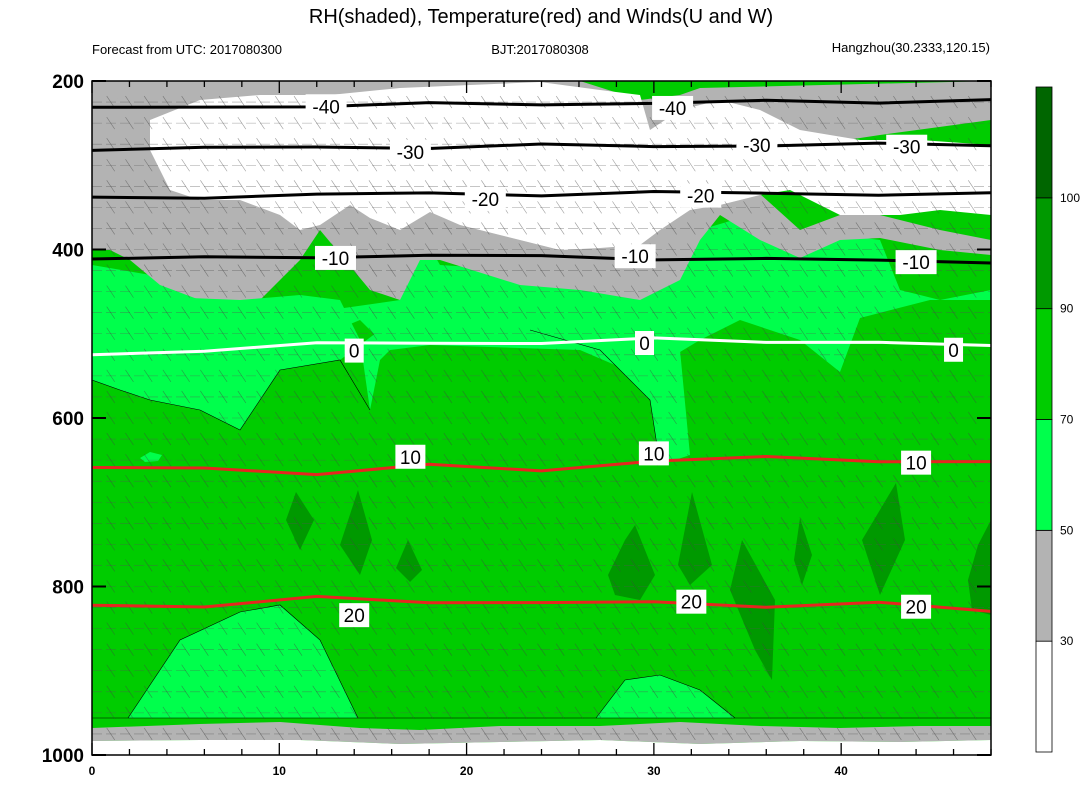  Describe the element at coordinates (68, 251) in the screenshot. I see `y-tick-label: 400` at that location.